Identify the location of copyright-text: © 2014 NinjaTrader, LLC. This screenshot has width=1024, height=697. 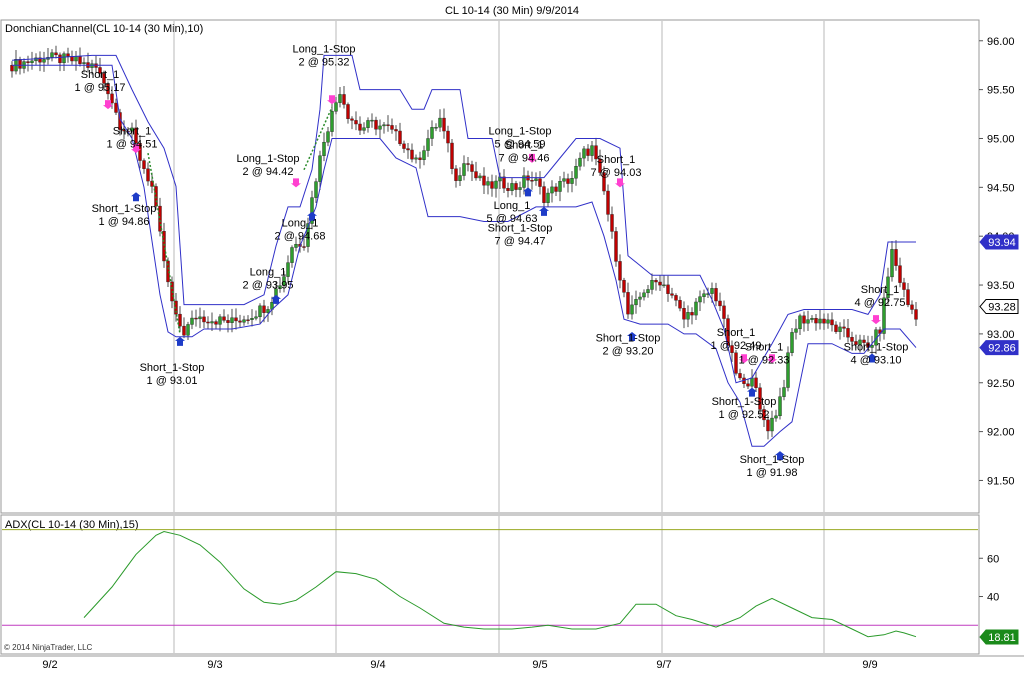
(48, 647).